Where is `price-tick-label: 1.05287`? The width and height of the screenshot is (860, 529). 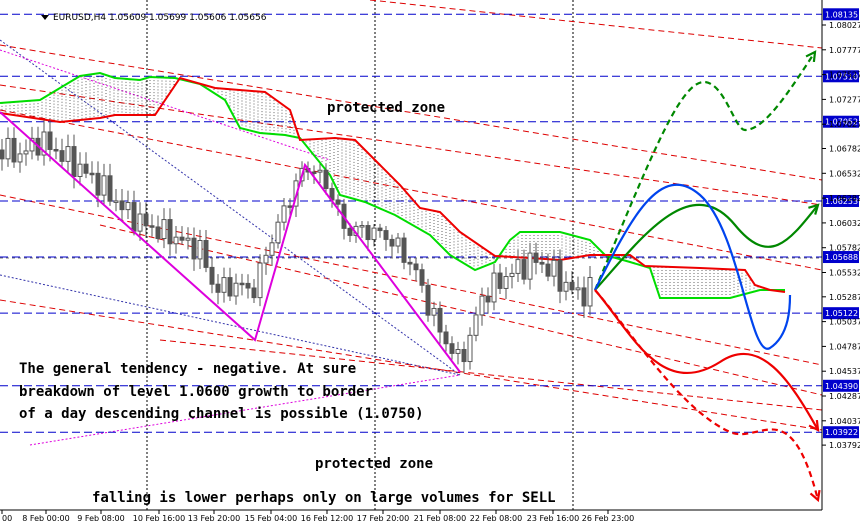
price-tick-label: 1.05287 is located at coordinates (844, 297).